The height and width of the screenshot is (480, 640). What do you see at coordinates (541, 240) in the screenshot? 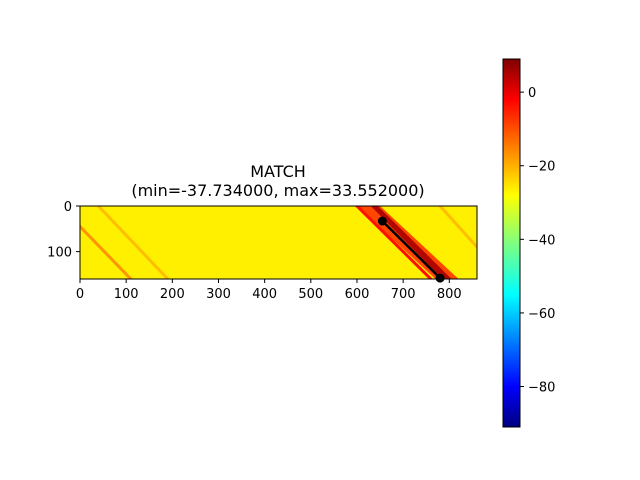
I see `colorbar-tick-label: −40` at bounding box center [541, 240].